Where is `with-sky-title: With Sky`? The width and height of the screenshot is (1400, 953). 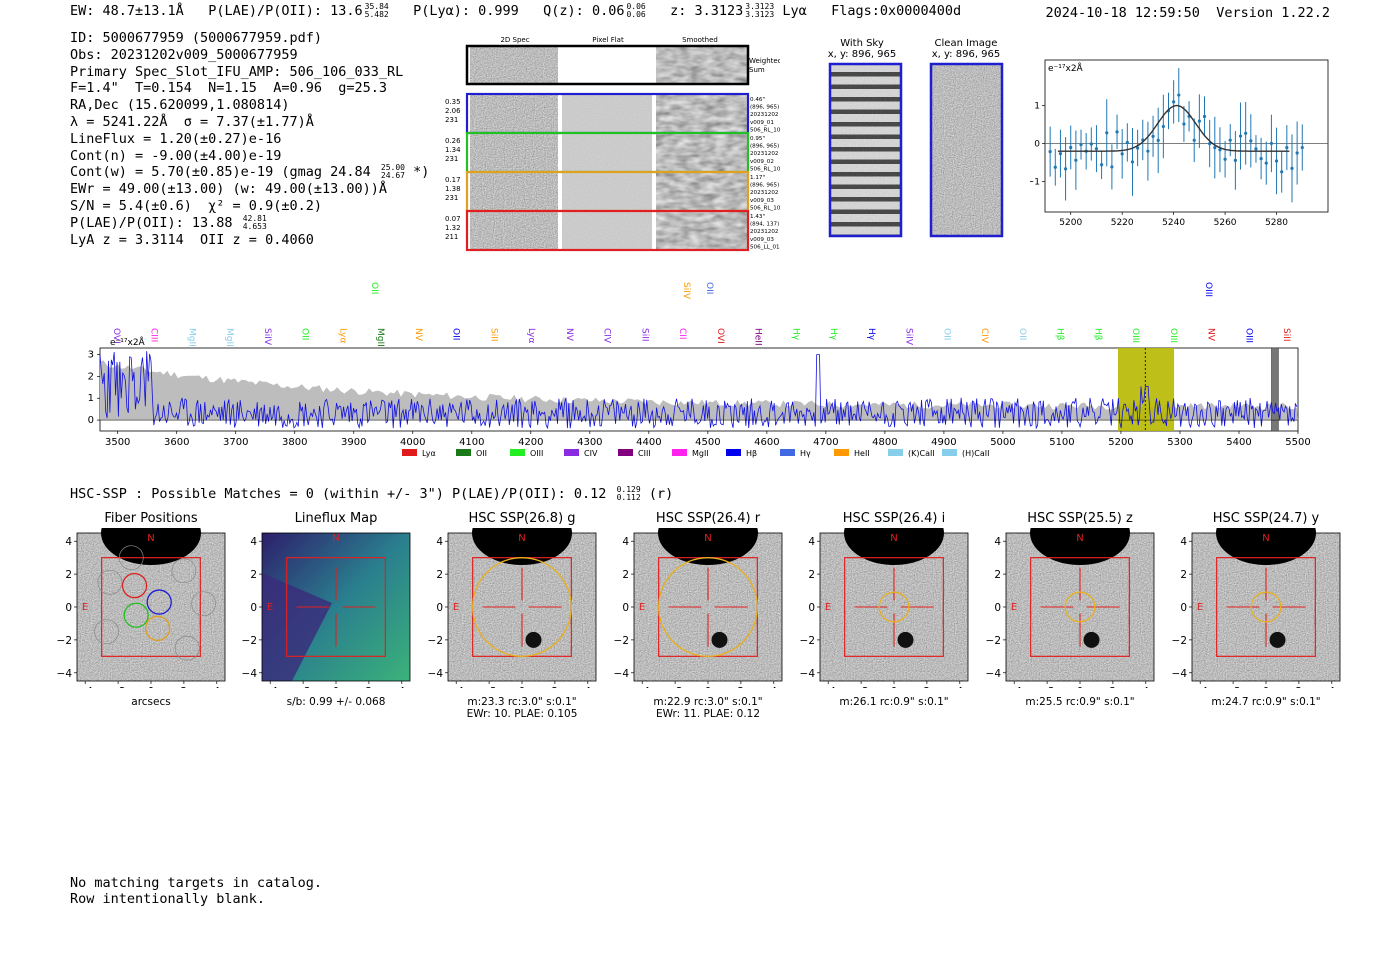 with-sky-title: With Sky is located at coordinates (862, 43).